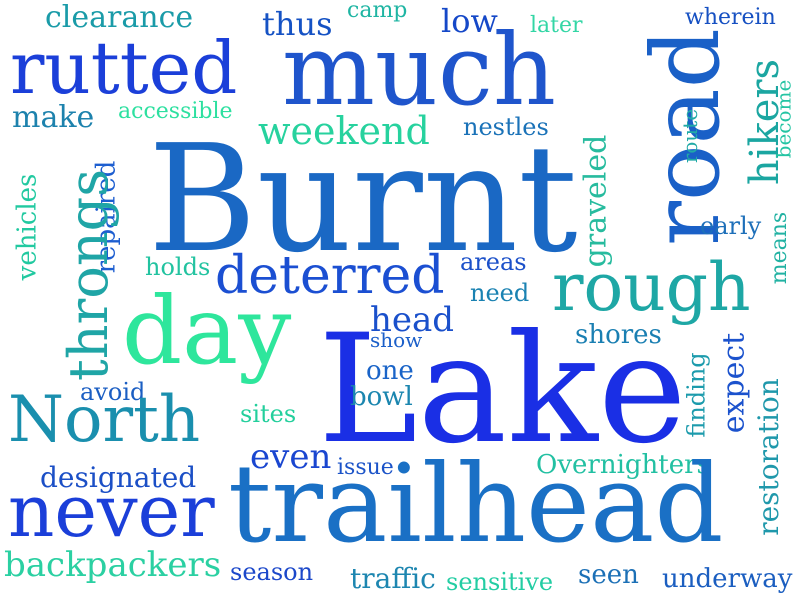  What do you see at coordinates (272, 572) in the screenshot?
I see `word-season: season` at bounding box center [272, 572].